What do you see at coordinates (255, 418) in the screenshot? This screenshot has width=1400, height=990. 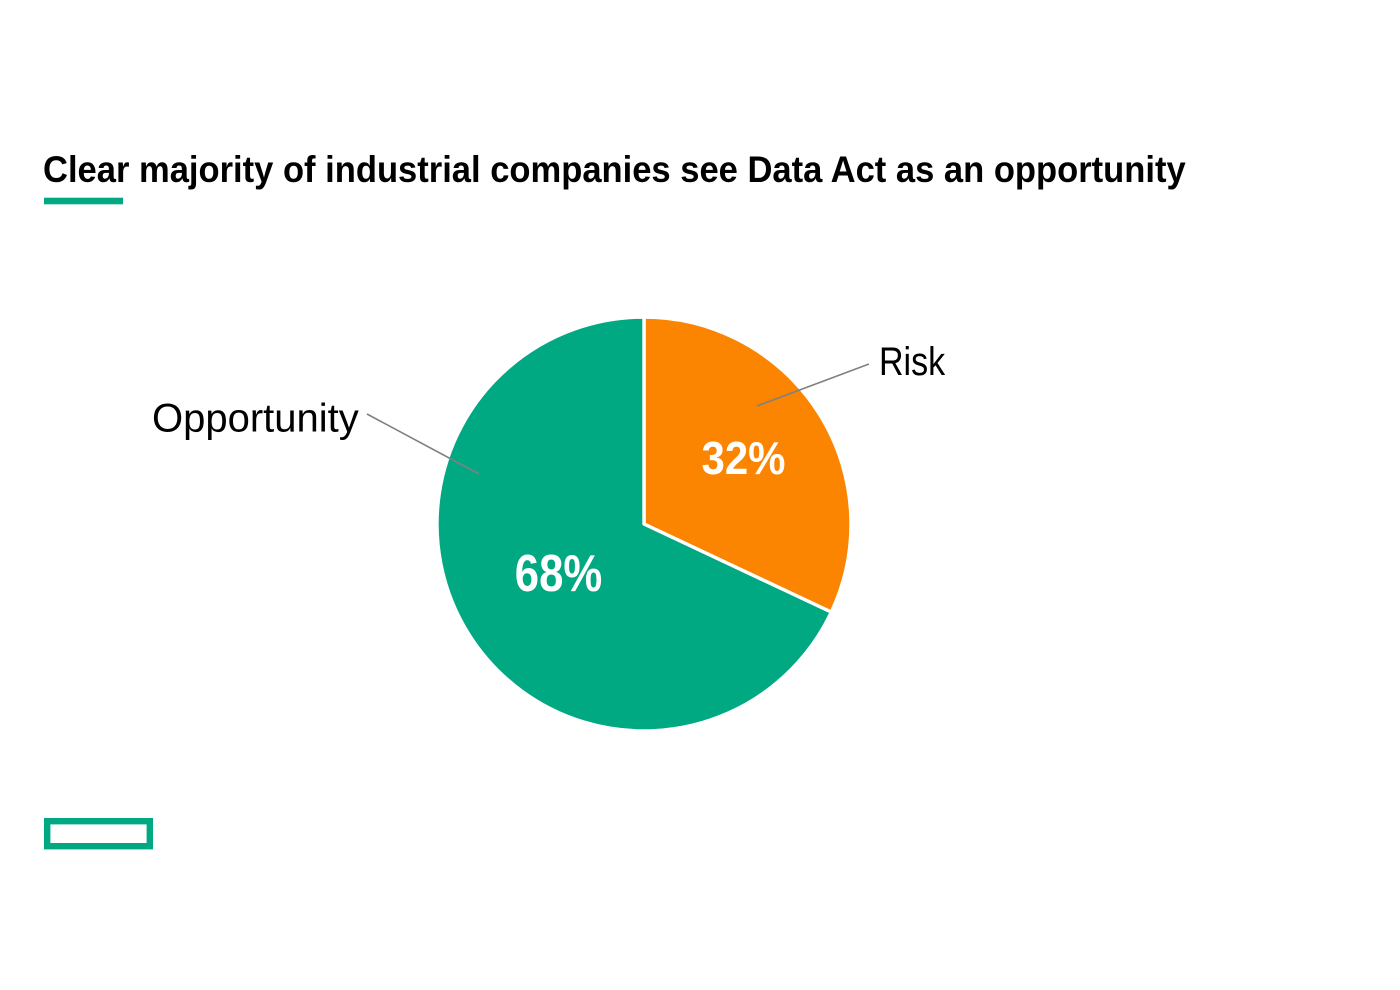 I see `svg-text: Opportunity` at bounding box center [255, 418].